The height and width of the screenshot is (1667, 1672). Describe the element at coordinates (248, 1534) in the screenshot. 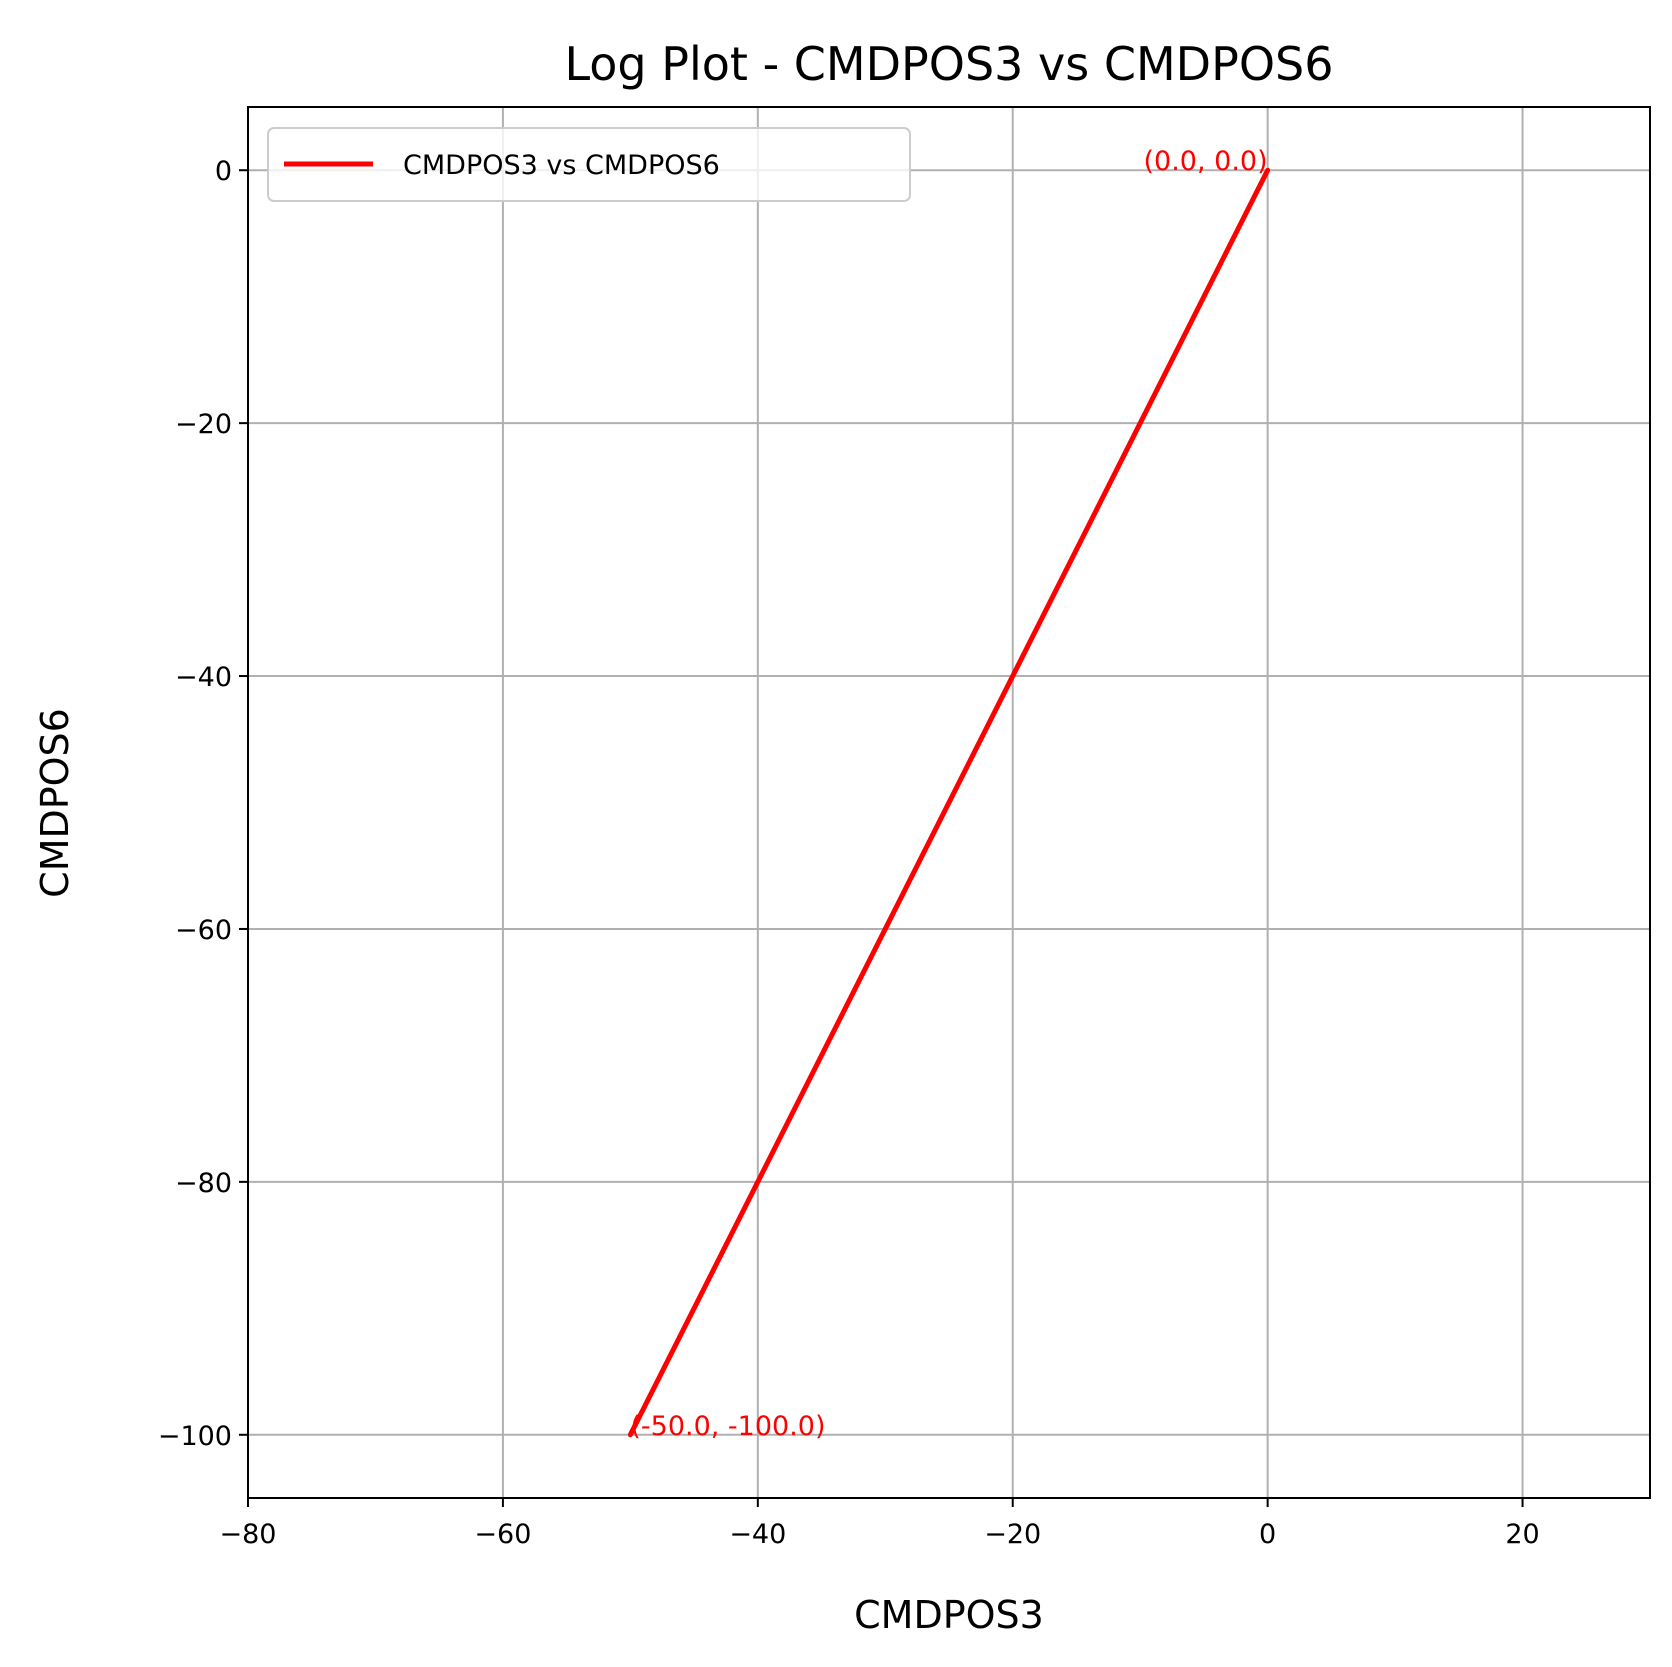

I see `x-tick-label: −80` at that location.